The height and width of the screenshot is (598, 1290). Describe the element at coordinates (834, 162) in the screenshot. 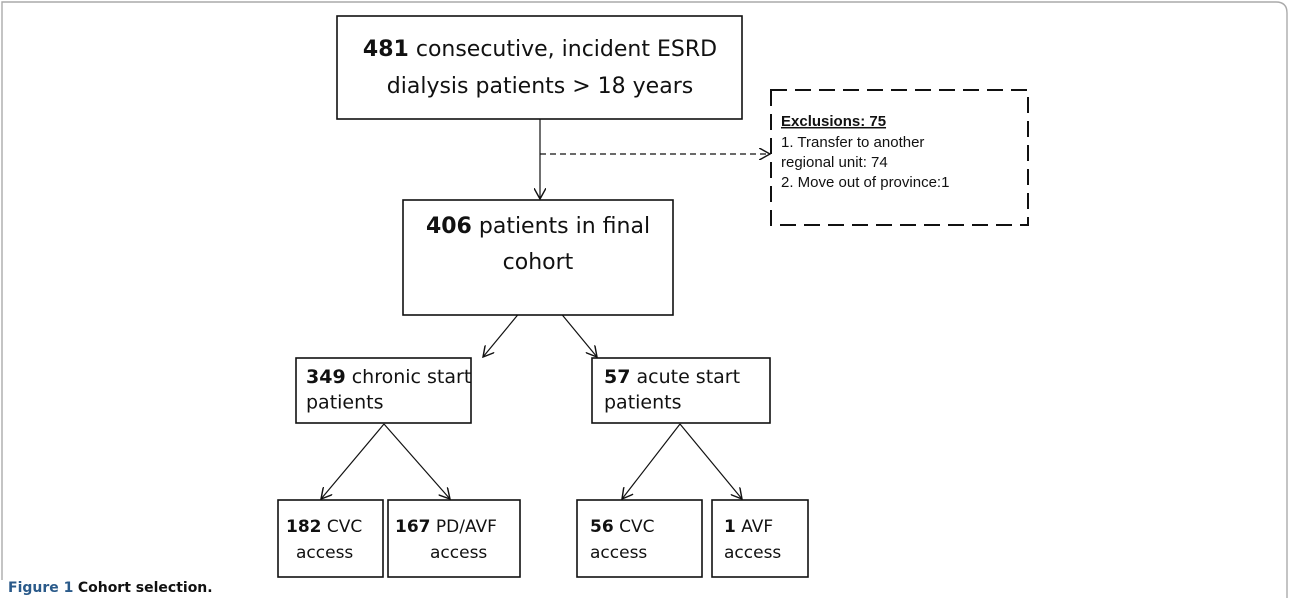

I see `exclusion-item: regional unit: 74` at that location.